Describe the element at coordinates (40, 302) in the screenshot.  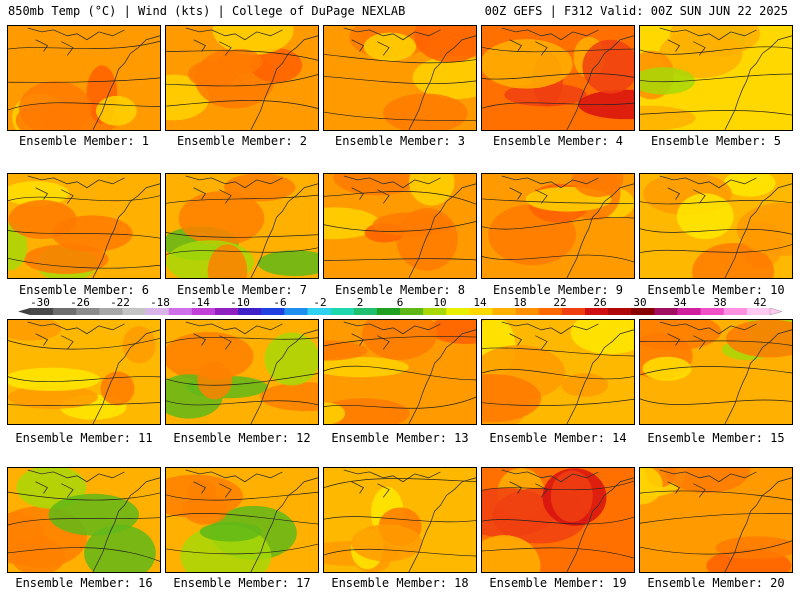
I see `colorbar-tick-label: -30` at that location.